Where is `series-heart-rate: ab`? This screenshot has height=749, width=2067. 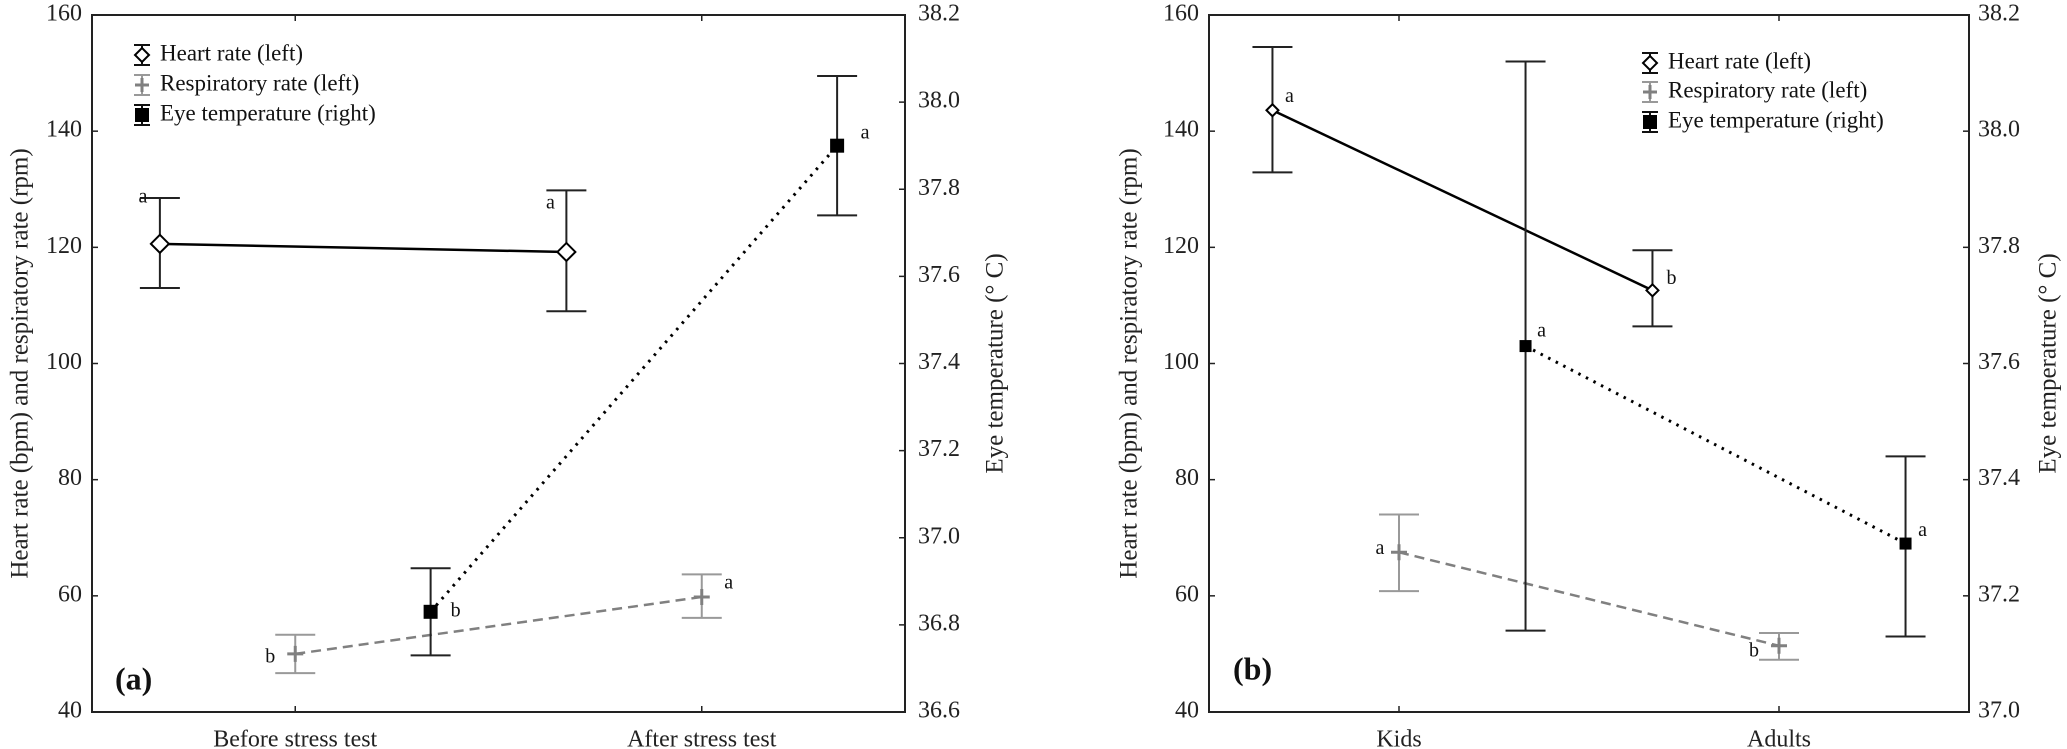 series-heart-rate: ab is located at coordinates (1464, 186).